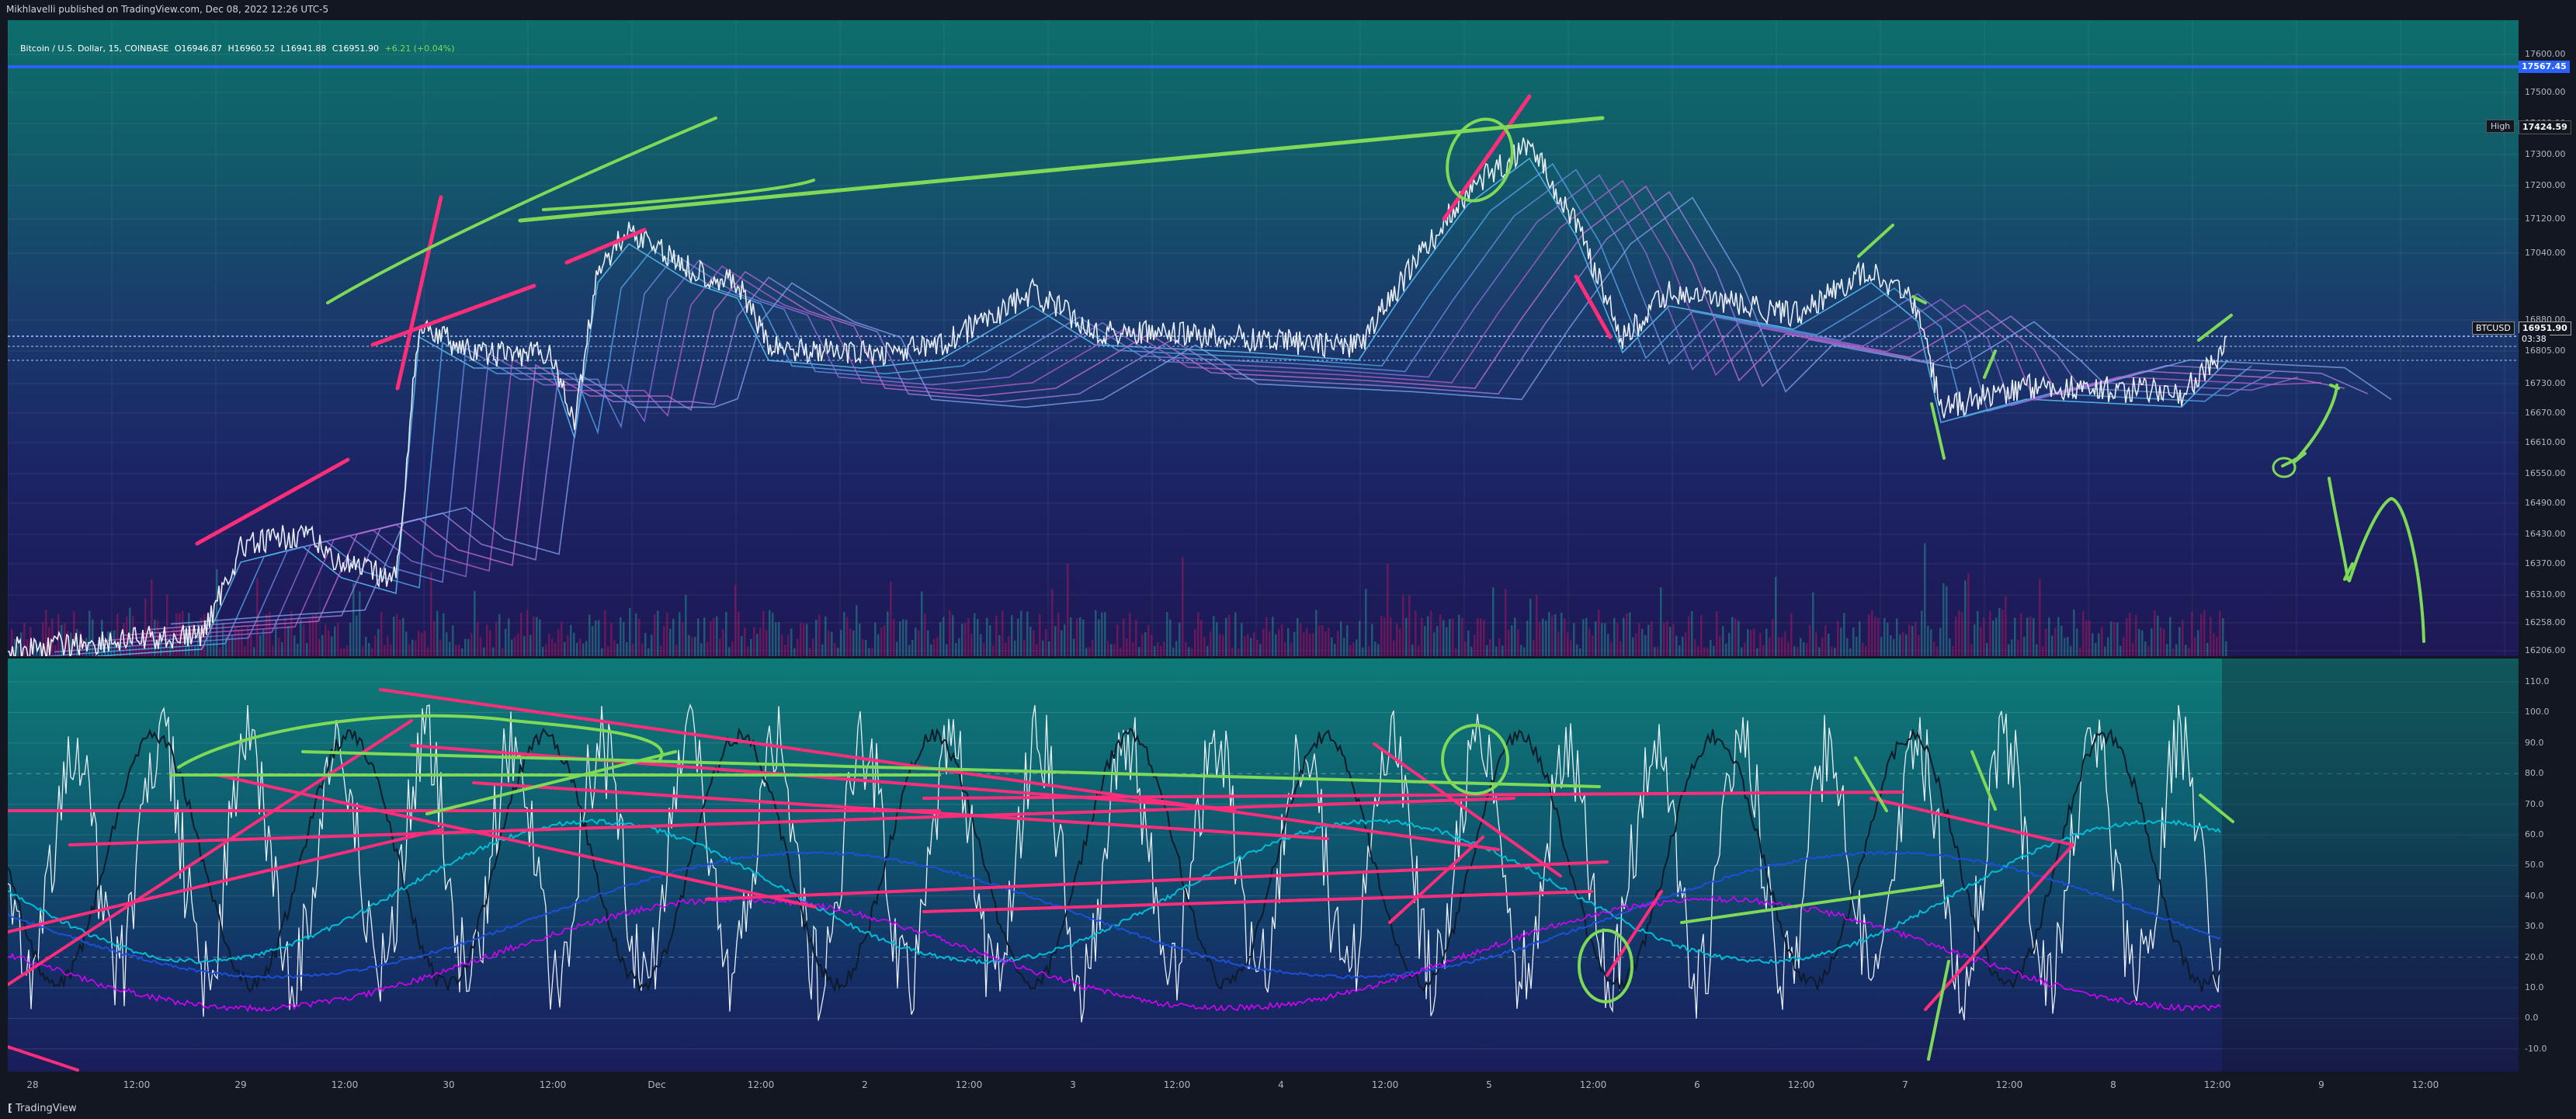 This screenshot has width=2576, height=1119. What do you see at coordinates (2534, 926) in the screenshot?
I see `oscillator-tick-label: 30.0` at bounding box center [2534, 926].